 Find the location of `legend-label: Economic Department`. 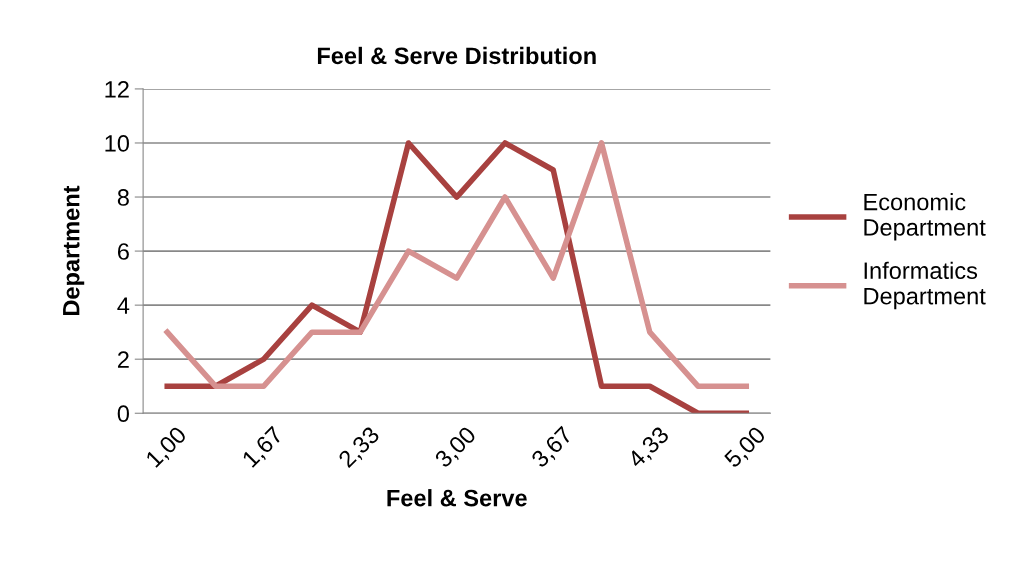

legend-label: Economic Department is located at coordinates (925, 217).